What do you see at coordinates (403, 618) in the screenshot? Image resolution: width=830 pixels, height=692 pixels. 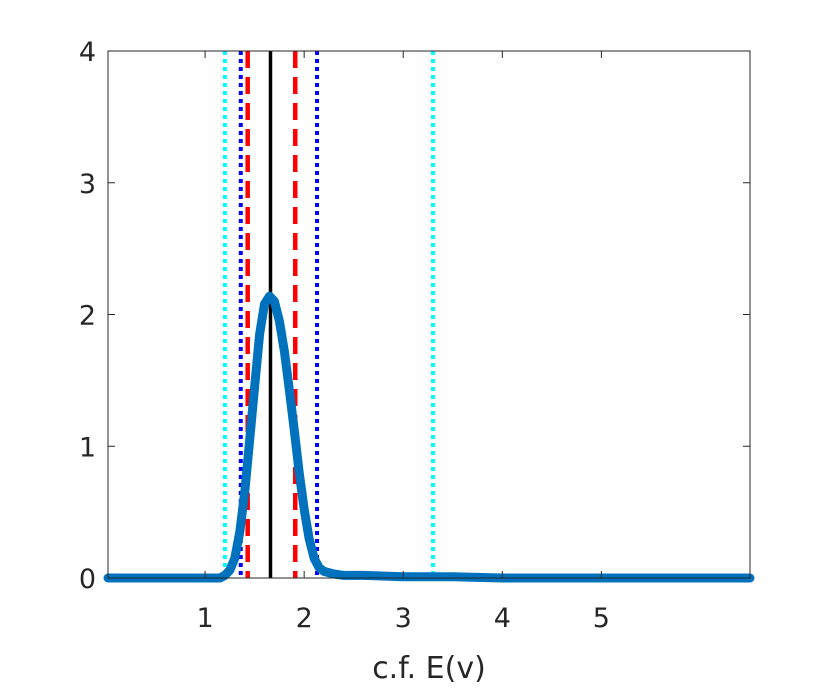 I see `x-tick-label: 3` at bounding box center [403, 618].